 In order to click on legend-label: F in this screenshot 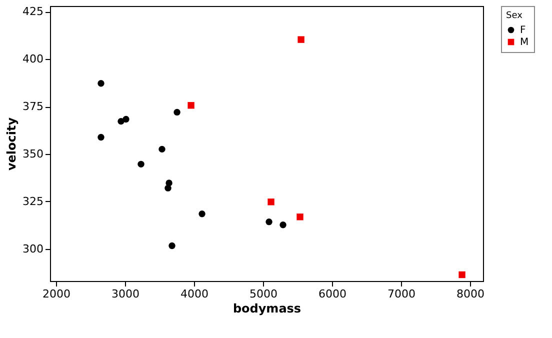, I will do `click(523, 30)`.